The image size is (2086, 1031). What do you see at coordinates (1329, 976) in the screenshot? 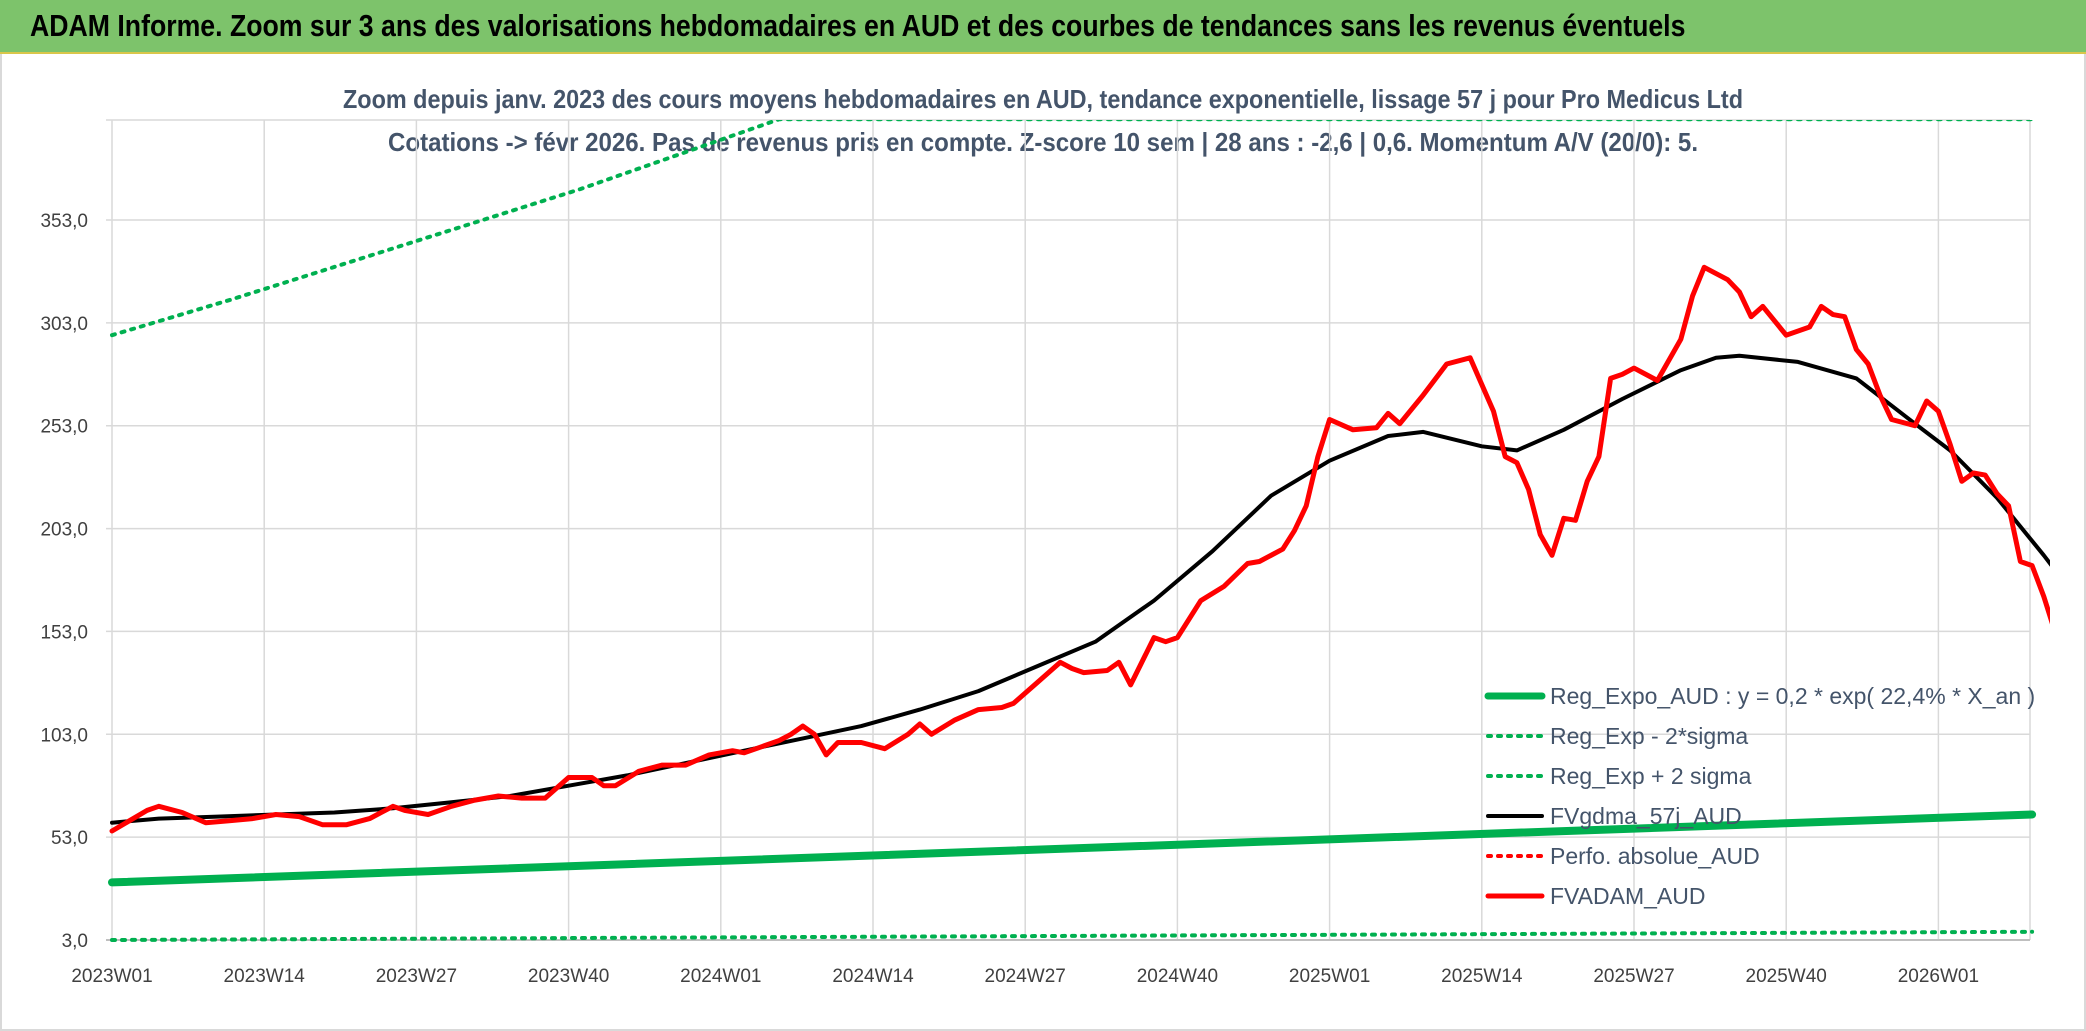
I see `x-tick-label: 2025W01` at bounding box center [1329, 976].